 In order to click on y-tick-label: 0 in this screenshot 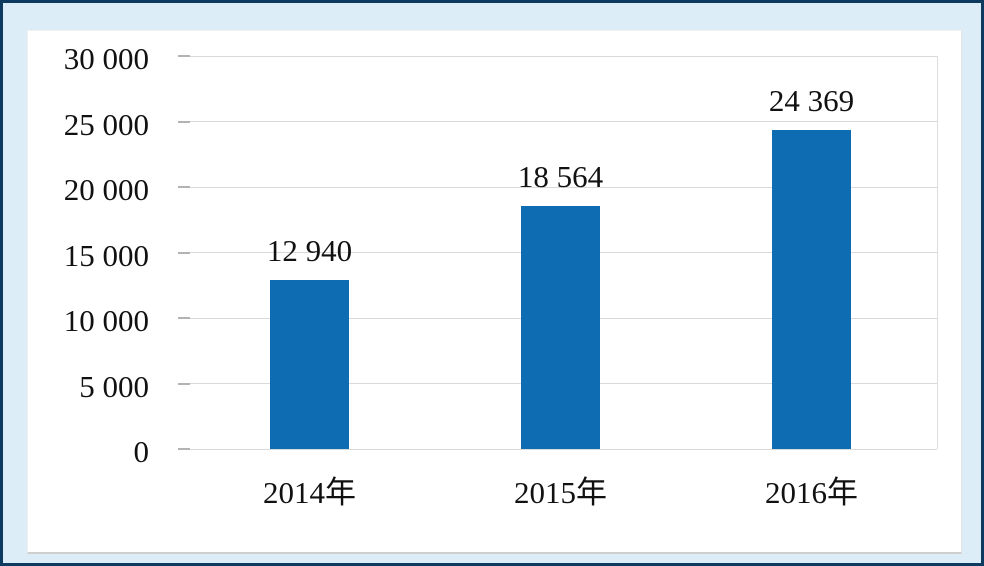, I will do `click(141, 451)`.